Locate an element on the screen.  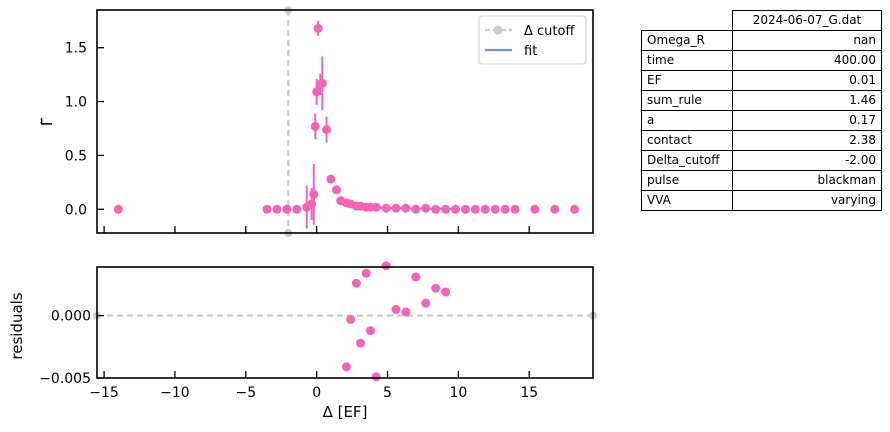
table-title: 2024-06-07_G.dat is located at coordinates (807, 20).